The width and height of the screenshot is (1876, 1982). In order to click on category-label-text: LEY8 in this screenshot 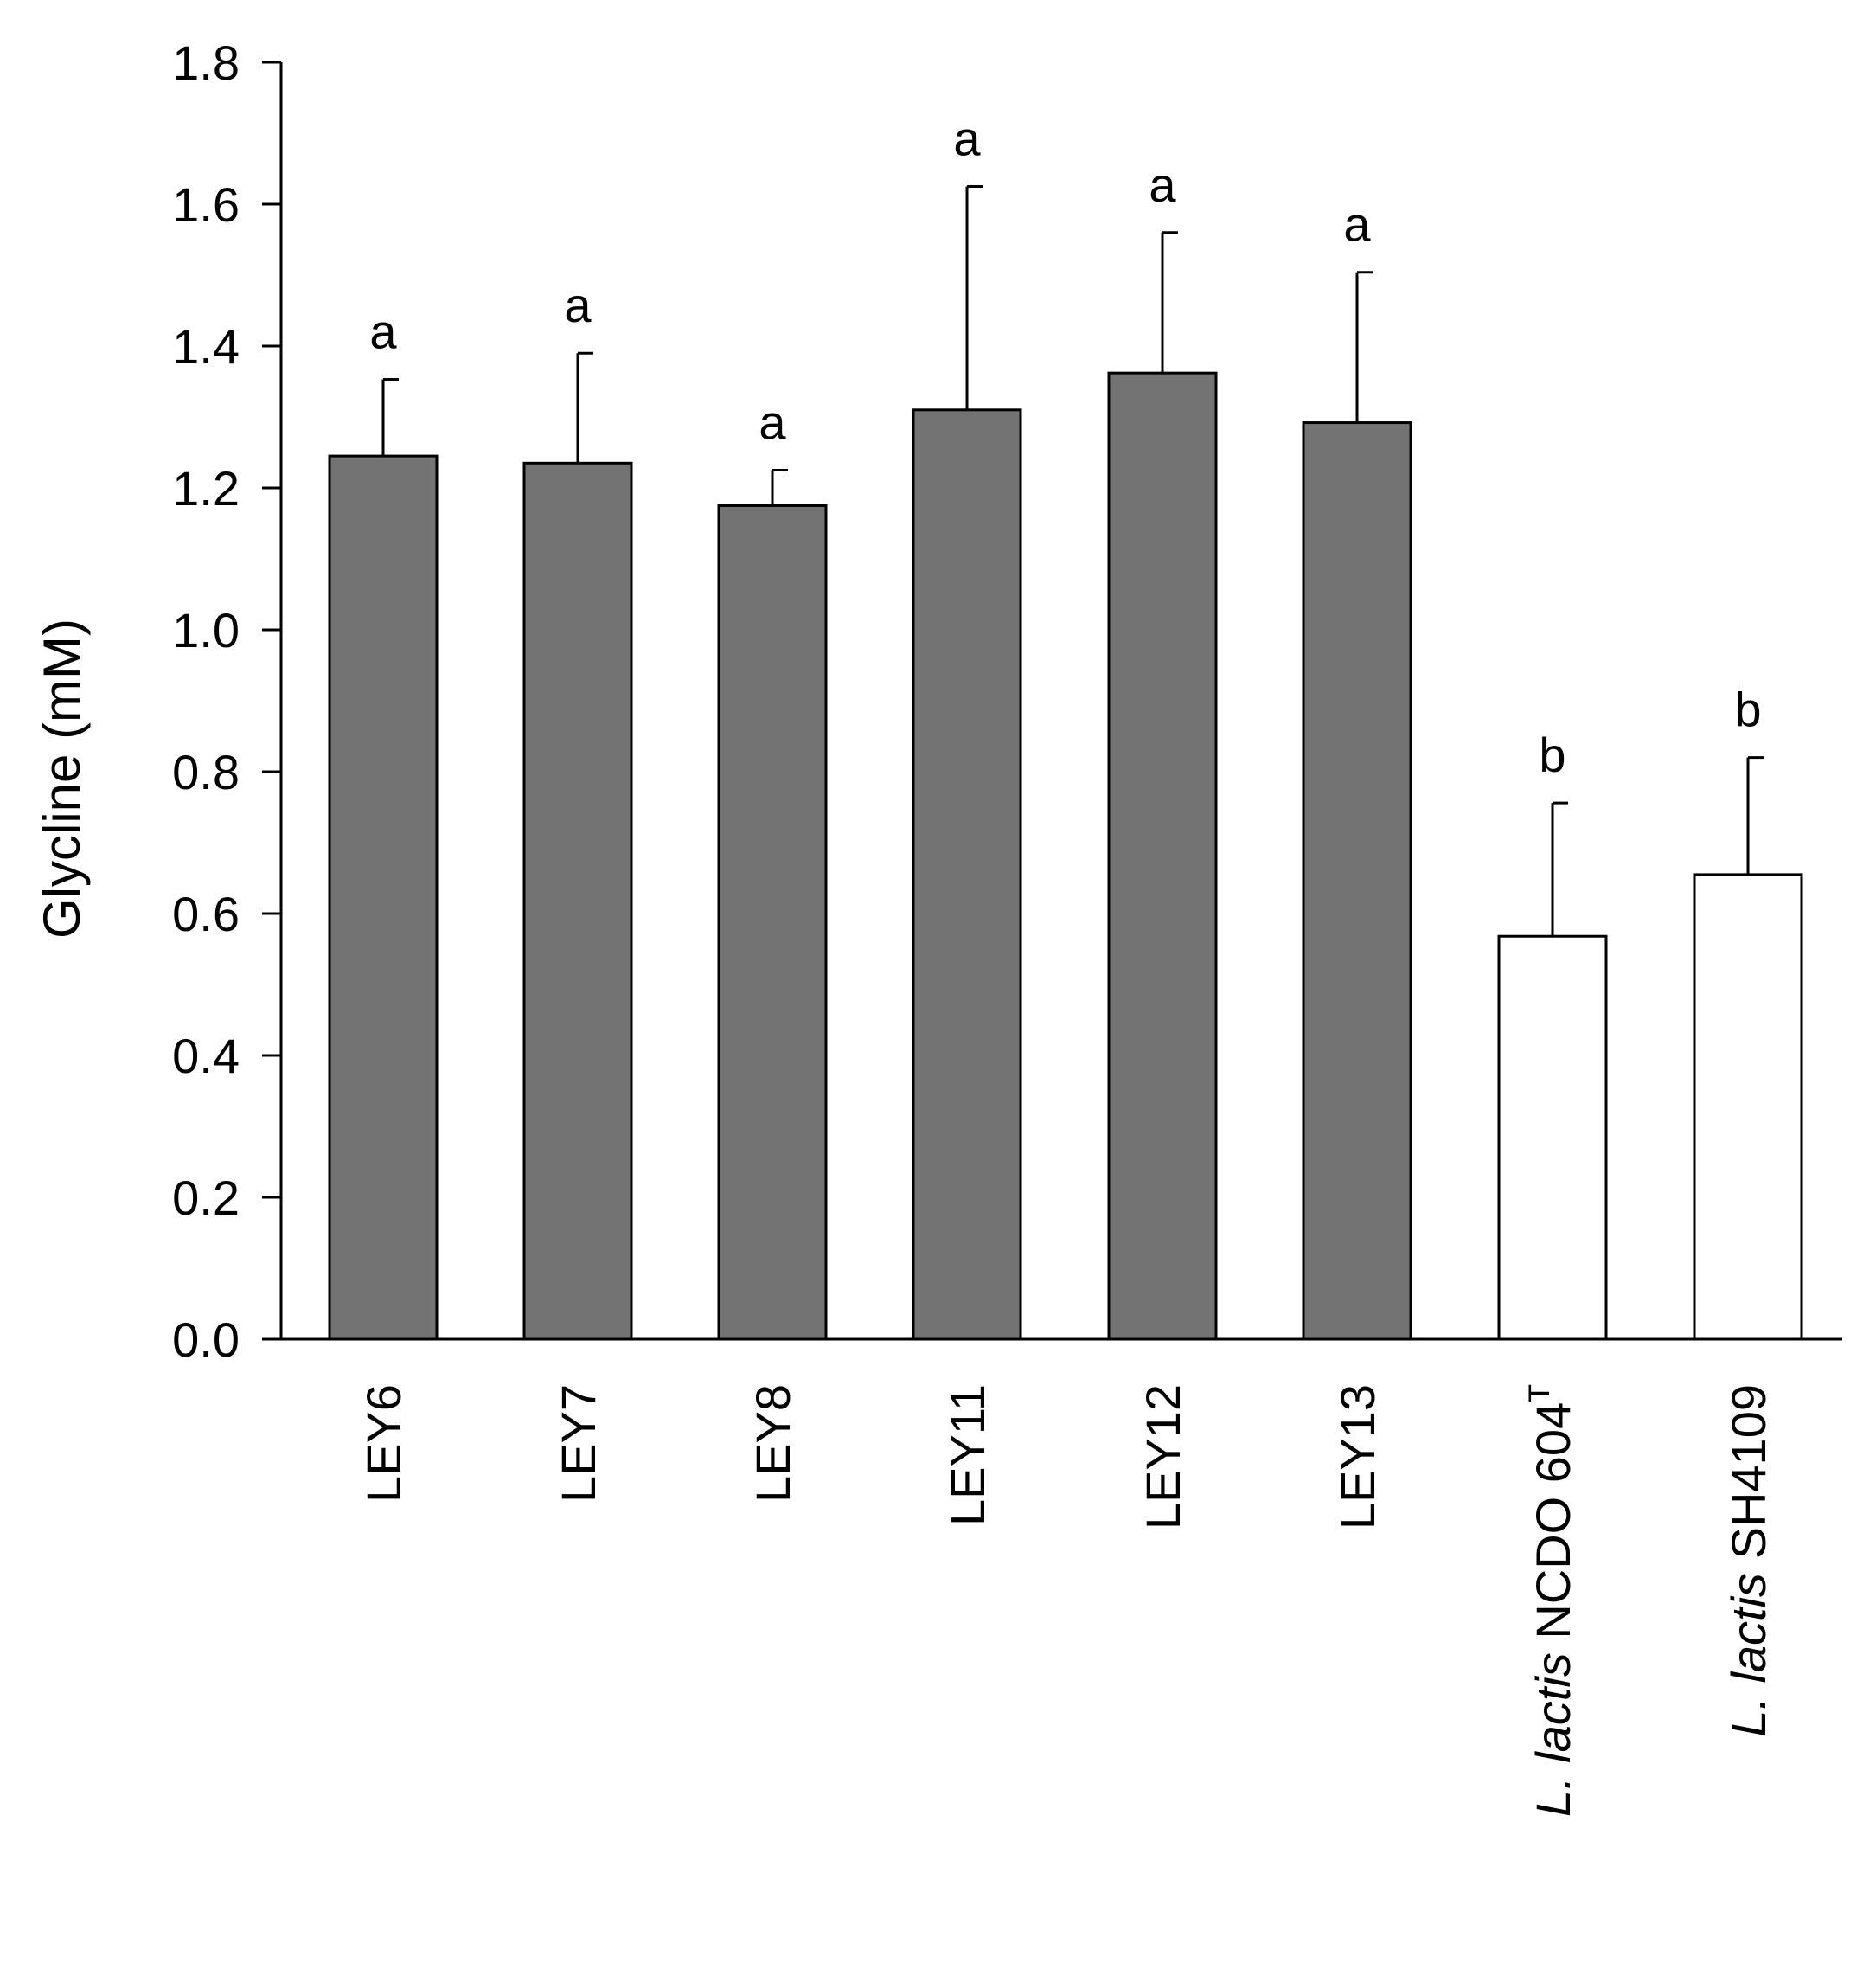, I will do `click(773, 1444)`.